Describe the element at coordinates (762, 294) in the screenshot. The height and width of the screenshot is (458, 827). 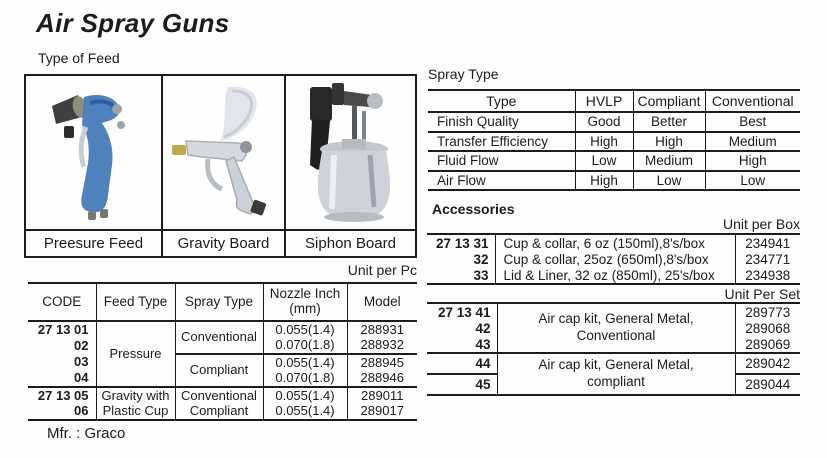
I see `unit-per-set-label: Unit Per Set` at that location.